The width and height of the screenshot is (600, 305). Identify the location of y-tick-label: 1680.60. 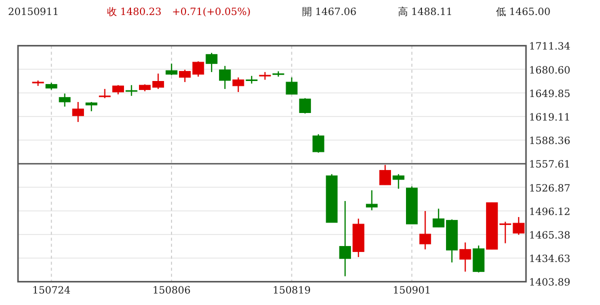
(549, 70).